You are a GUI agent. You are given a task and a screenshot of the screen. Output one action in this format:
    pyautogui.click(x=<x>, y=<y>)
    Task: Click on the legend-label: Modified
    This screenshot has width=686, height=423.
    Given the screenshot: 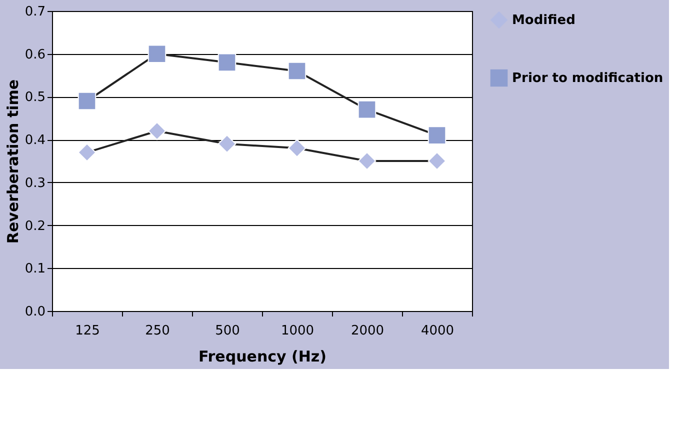 What is the action you would take?
    pyautogui.click(x=544, y=20)
    